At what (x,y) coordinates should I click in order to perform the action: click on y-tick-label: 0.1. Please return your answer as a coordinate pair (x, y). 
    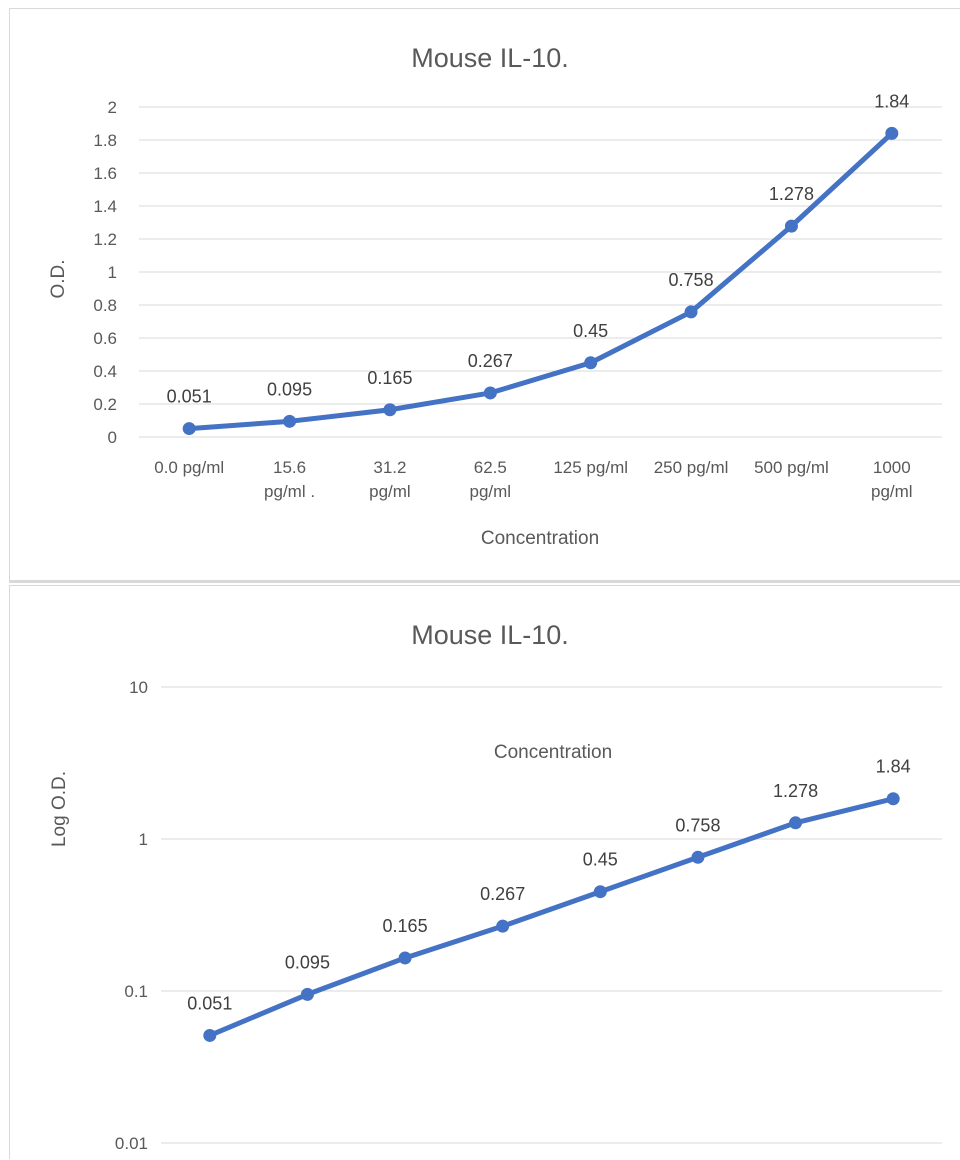
    Looking at the image, I should click on (136, 991).